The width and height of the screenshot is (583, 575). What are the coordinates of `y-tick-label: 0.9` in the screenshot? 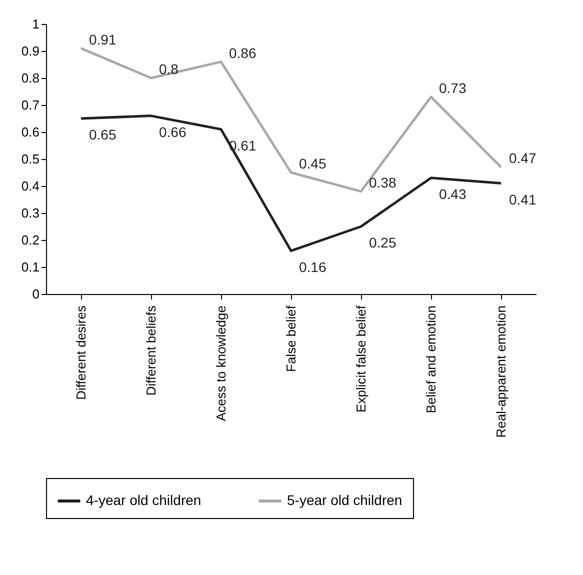 It's located at (30, 51).